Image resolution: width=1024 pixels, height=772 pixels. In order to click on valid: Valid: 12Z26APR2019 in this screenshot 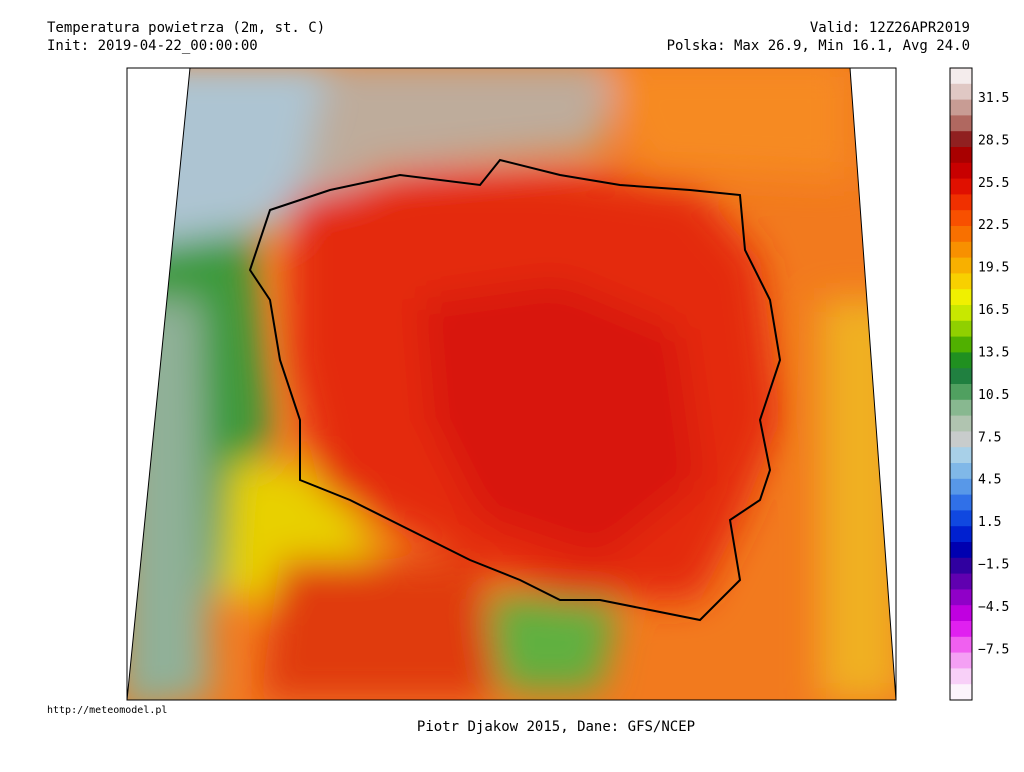, I will do `click(890, 28)`.